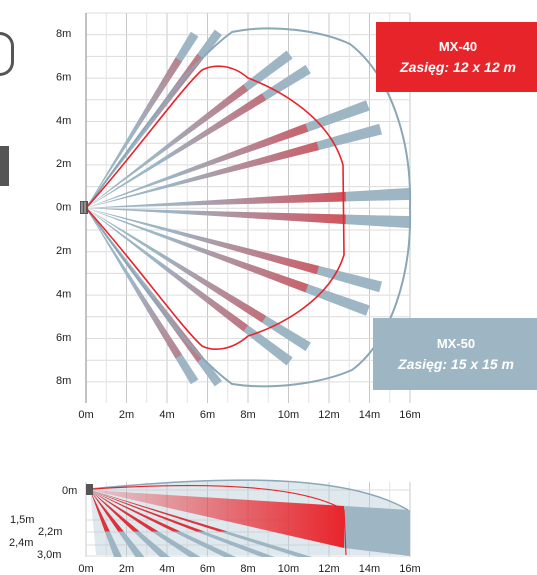  I want to click on side-view-x-axis: 0m 2m 4m 6m 8m 10m 12m 14m 16m, so click(249, 569).